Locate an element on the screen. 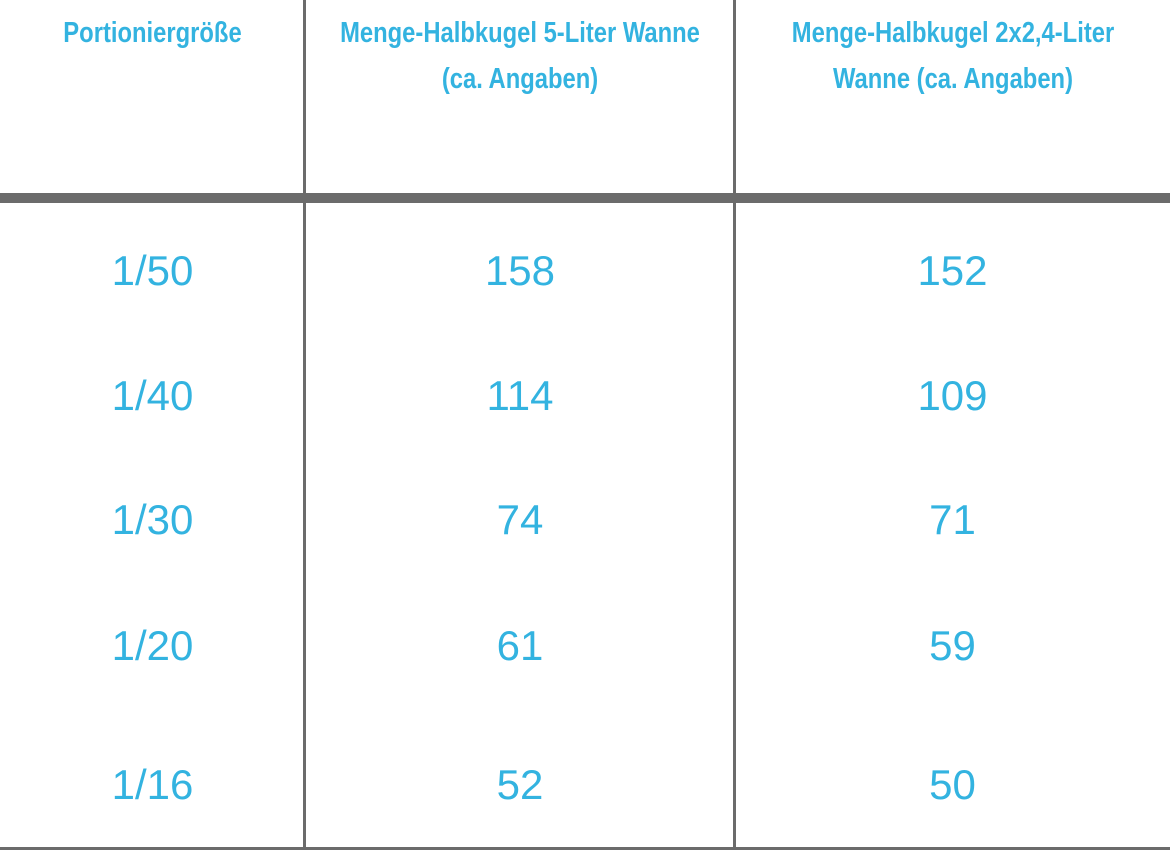 This screenshot has width=1170, height=855. tub-5-liter-cell: 114 is located at coordinates (520, 395).